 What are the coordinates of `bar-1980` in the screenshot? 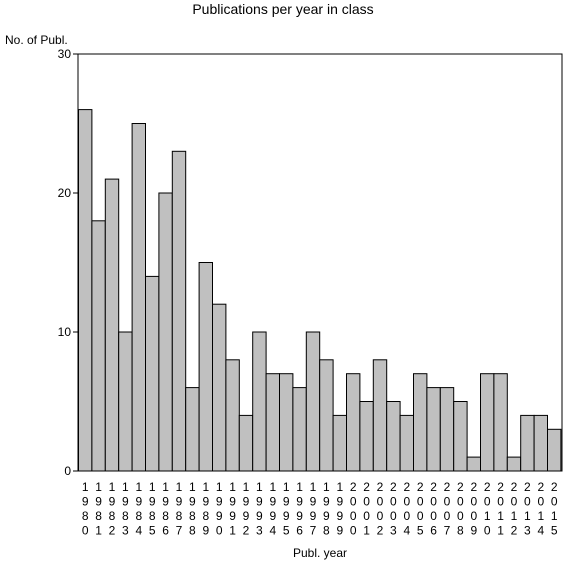 It's located at (85, 290).